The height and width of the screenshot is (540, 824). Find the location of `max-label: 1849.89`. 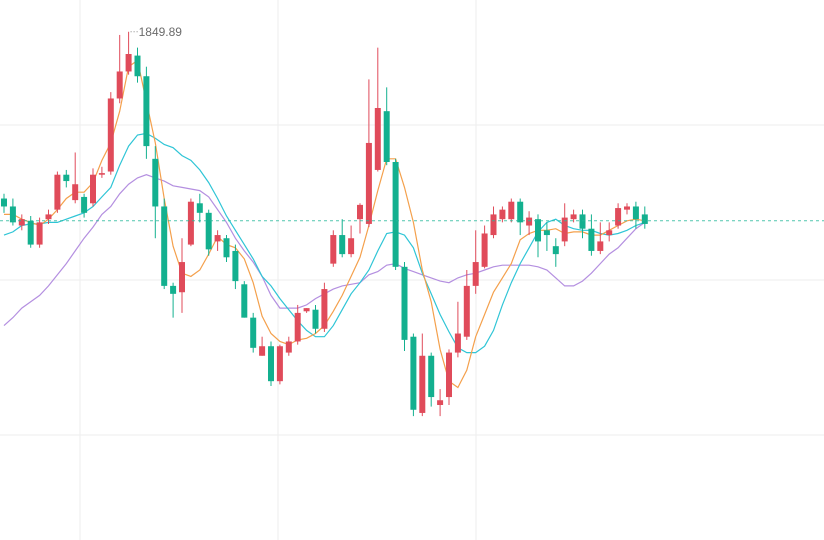

max-label: 1849.89 is located at coordinates (161, 32).